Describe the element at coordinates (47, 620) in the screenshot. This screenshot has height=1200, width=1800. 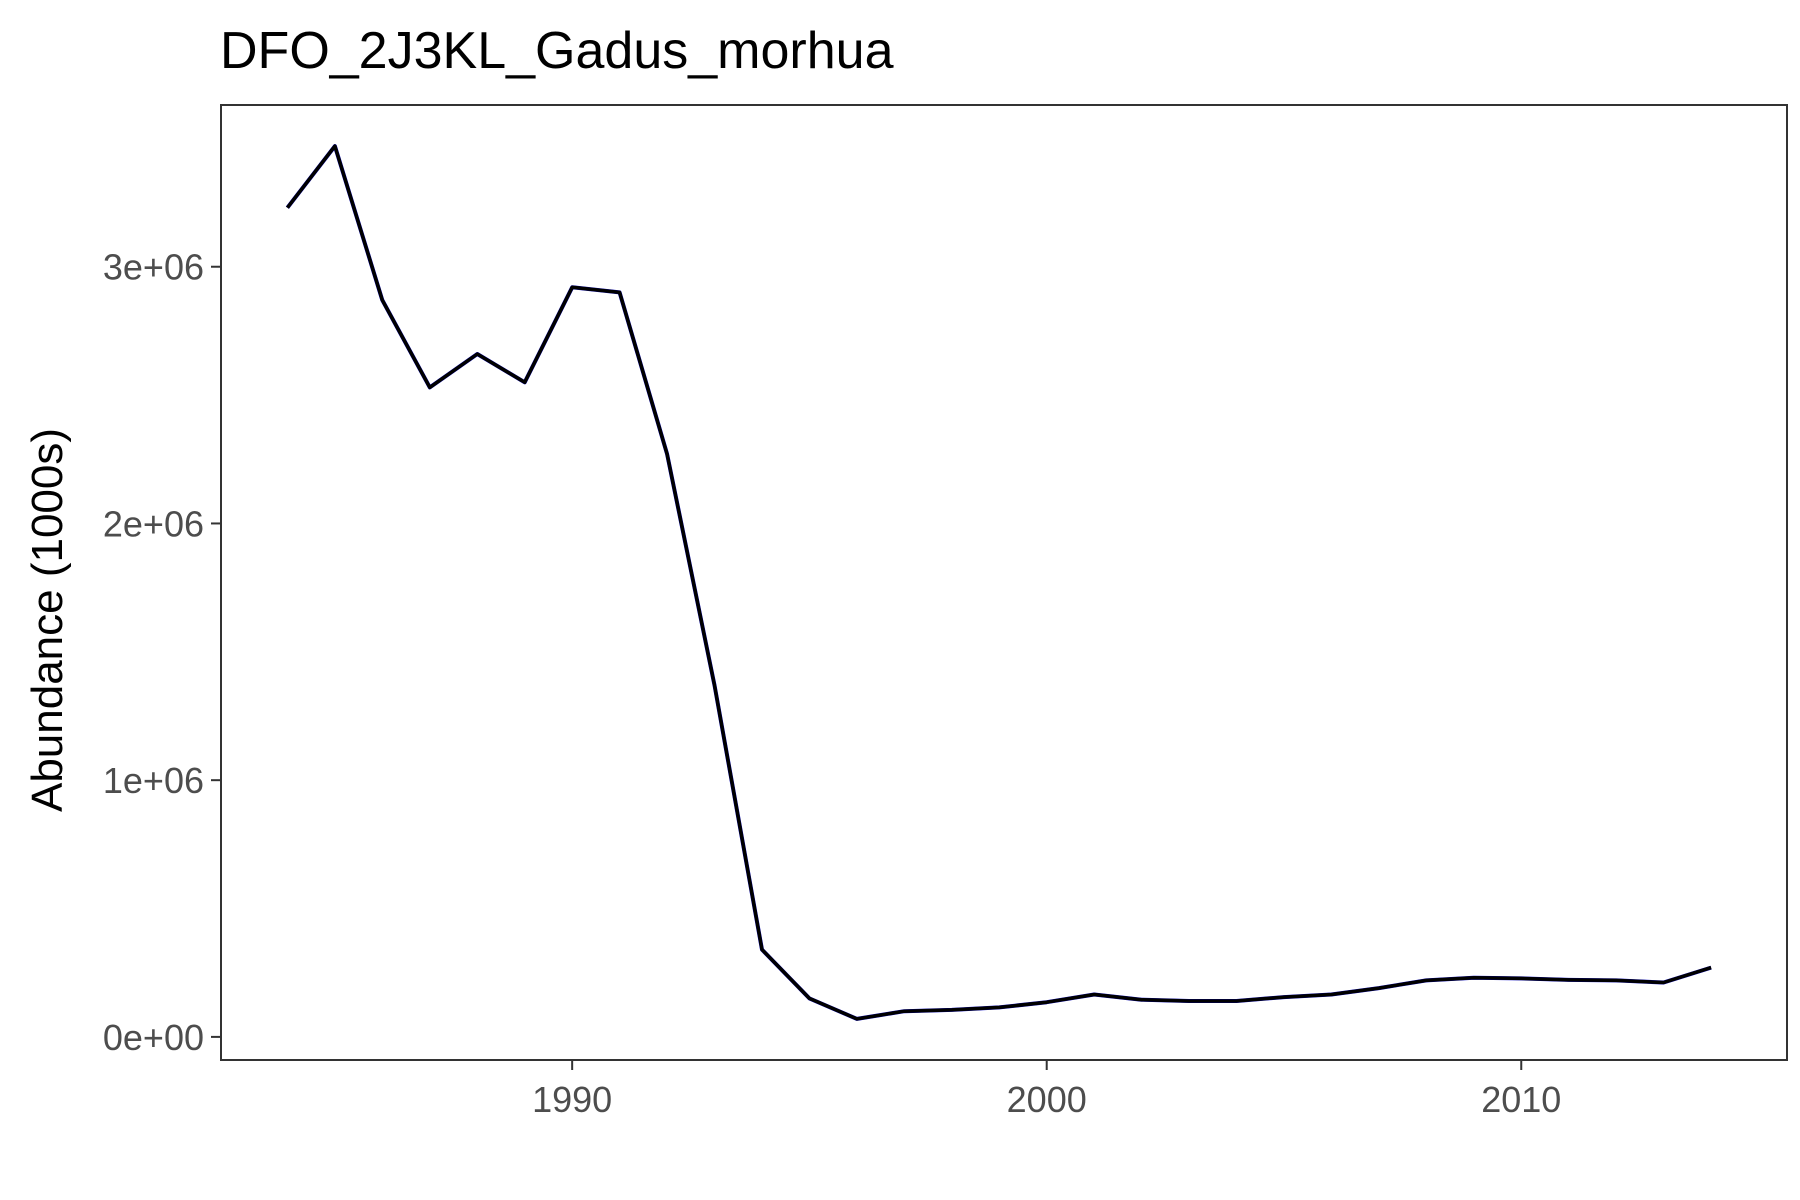
I see `y-axis-label: Abundance (1000s)` at that location.